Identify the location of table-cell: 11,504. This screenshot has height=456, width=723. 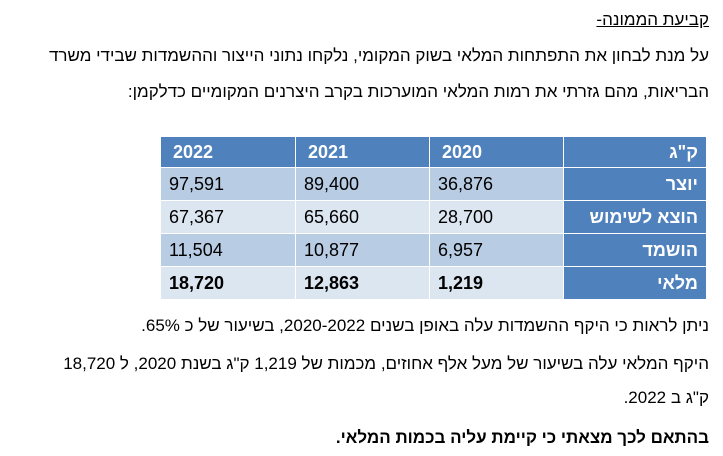
(228, 250).